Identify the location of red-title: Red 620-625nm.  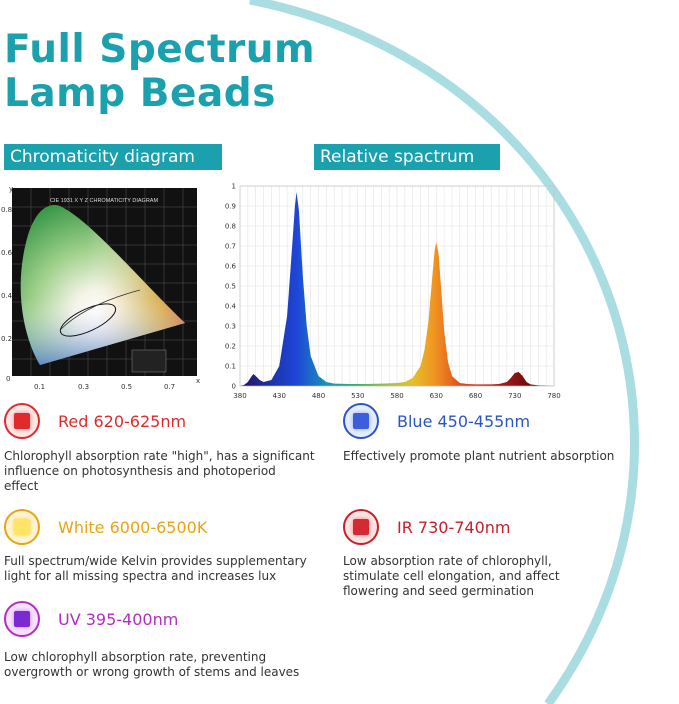
(122, 421).